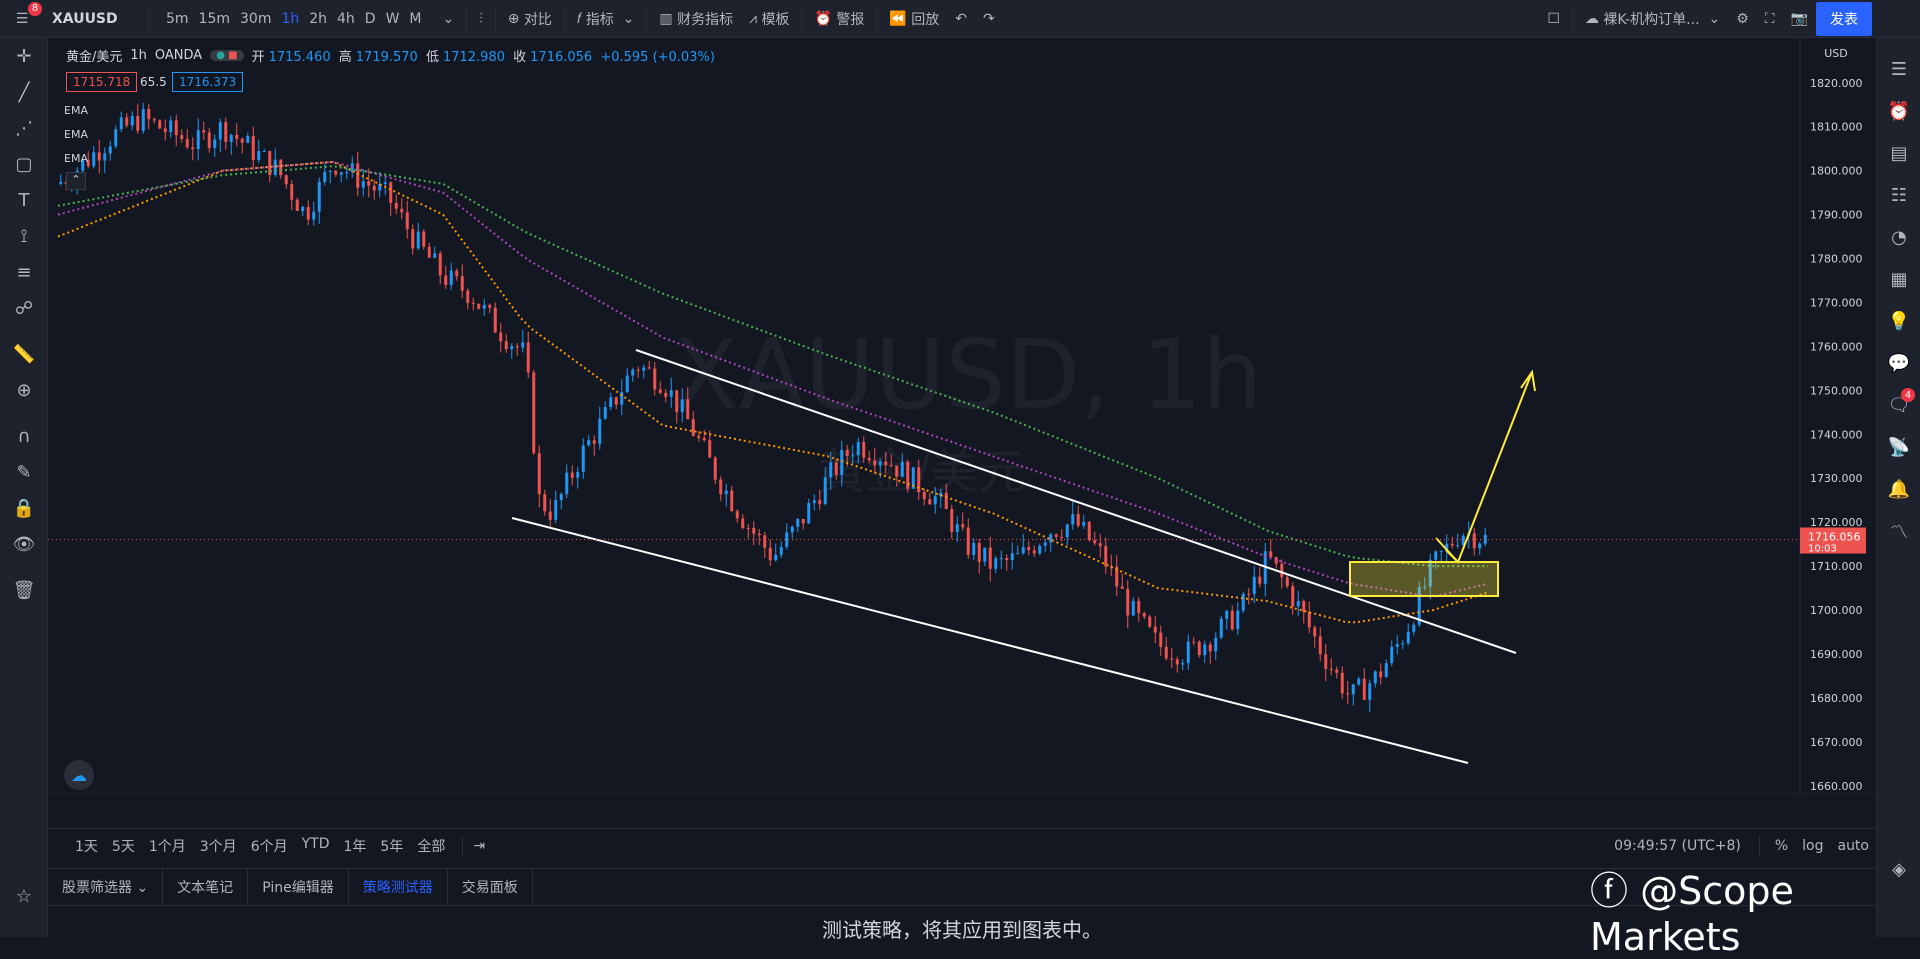 This screenshot has width=1920, height=959. Describe the element at coordinates (1799, 19) in the screenshot. I see `screenshot-button: 📷` at that location.